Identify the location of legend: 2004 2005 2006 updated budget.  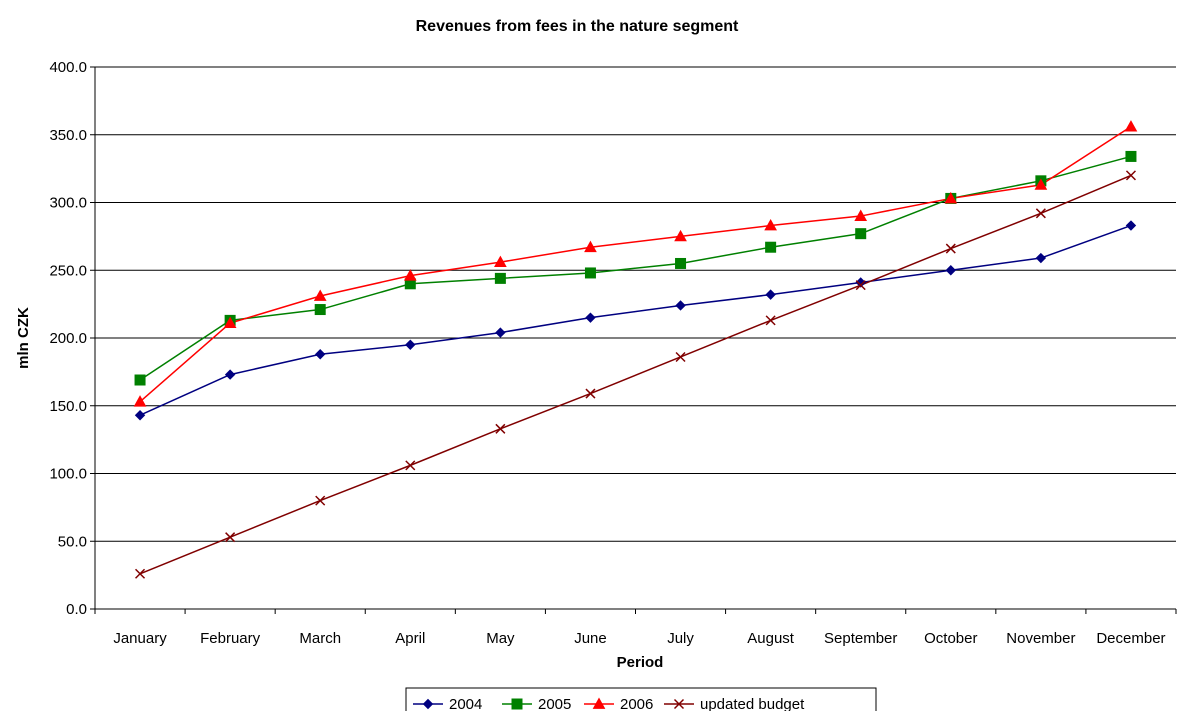
(641, 699).